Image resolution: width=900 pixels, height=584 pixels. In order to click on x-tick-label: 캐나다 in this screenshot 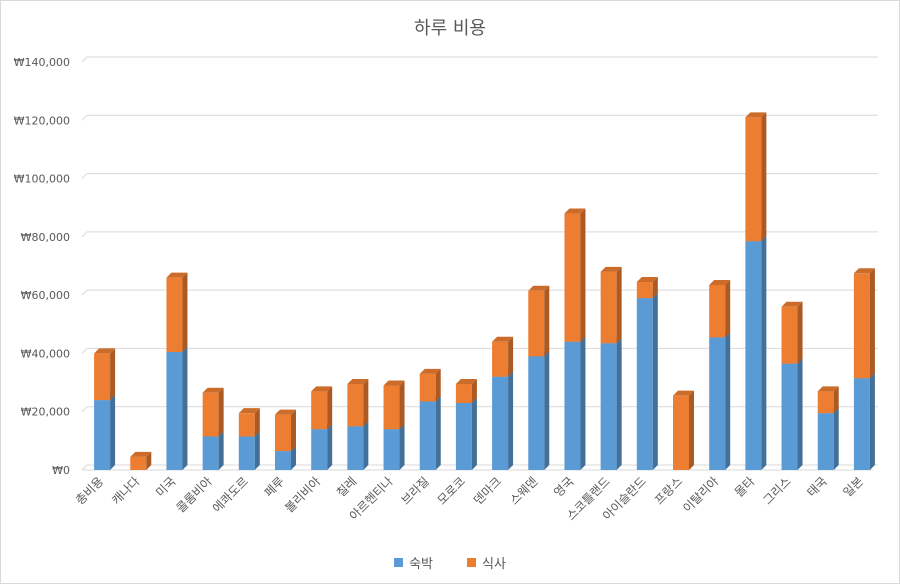, I will do `click(125, 490)`.